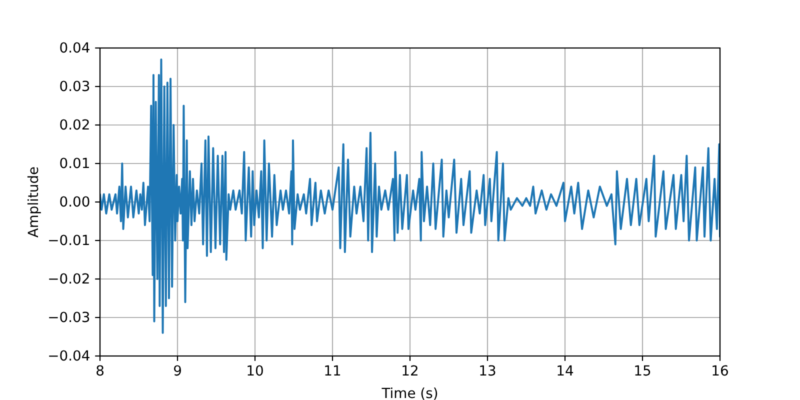 The height and width of the screenshot is (400, 800). What do you see at coordinates (643, 372) in the screenshot?
I see `x-tick-label: 15` at bounding box center [643, 372].